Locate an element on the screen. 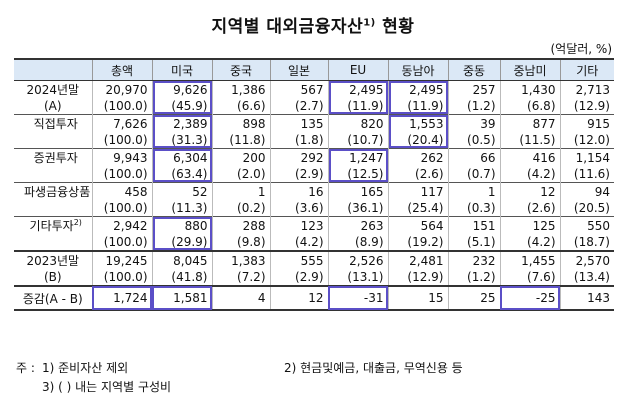  value-cell: 2,942 is located at coordinates (121, 225).